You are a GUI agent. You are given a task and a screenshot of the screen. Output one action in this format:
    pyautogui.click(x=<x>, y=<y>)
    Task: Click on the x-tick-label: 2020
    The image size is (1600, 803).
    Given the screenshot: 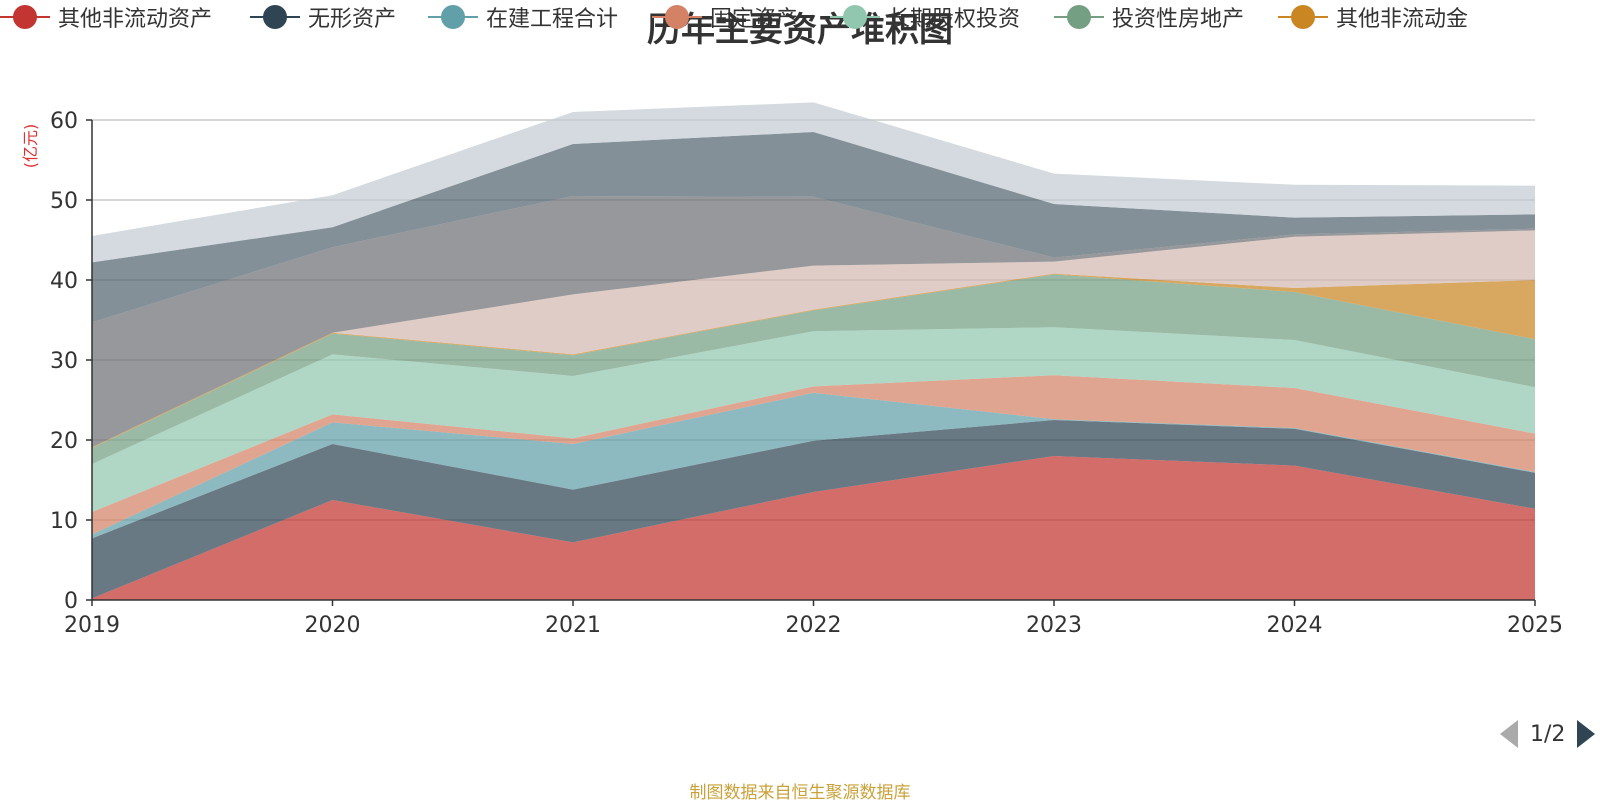 What is the action you would take?
    pyautogui.click(x=333, y=625)
    